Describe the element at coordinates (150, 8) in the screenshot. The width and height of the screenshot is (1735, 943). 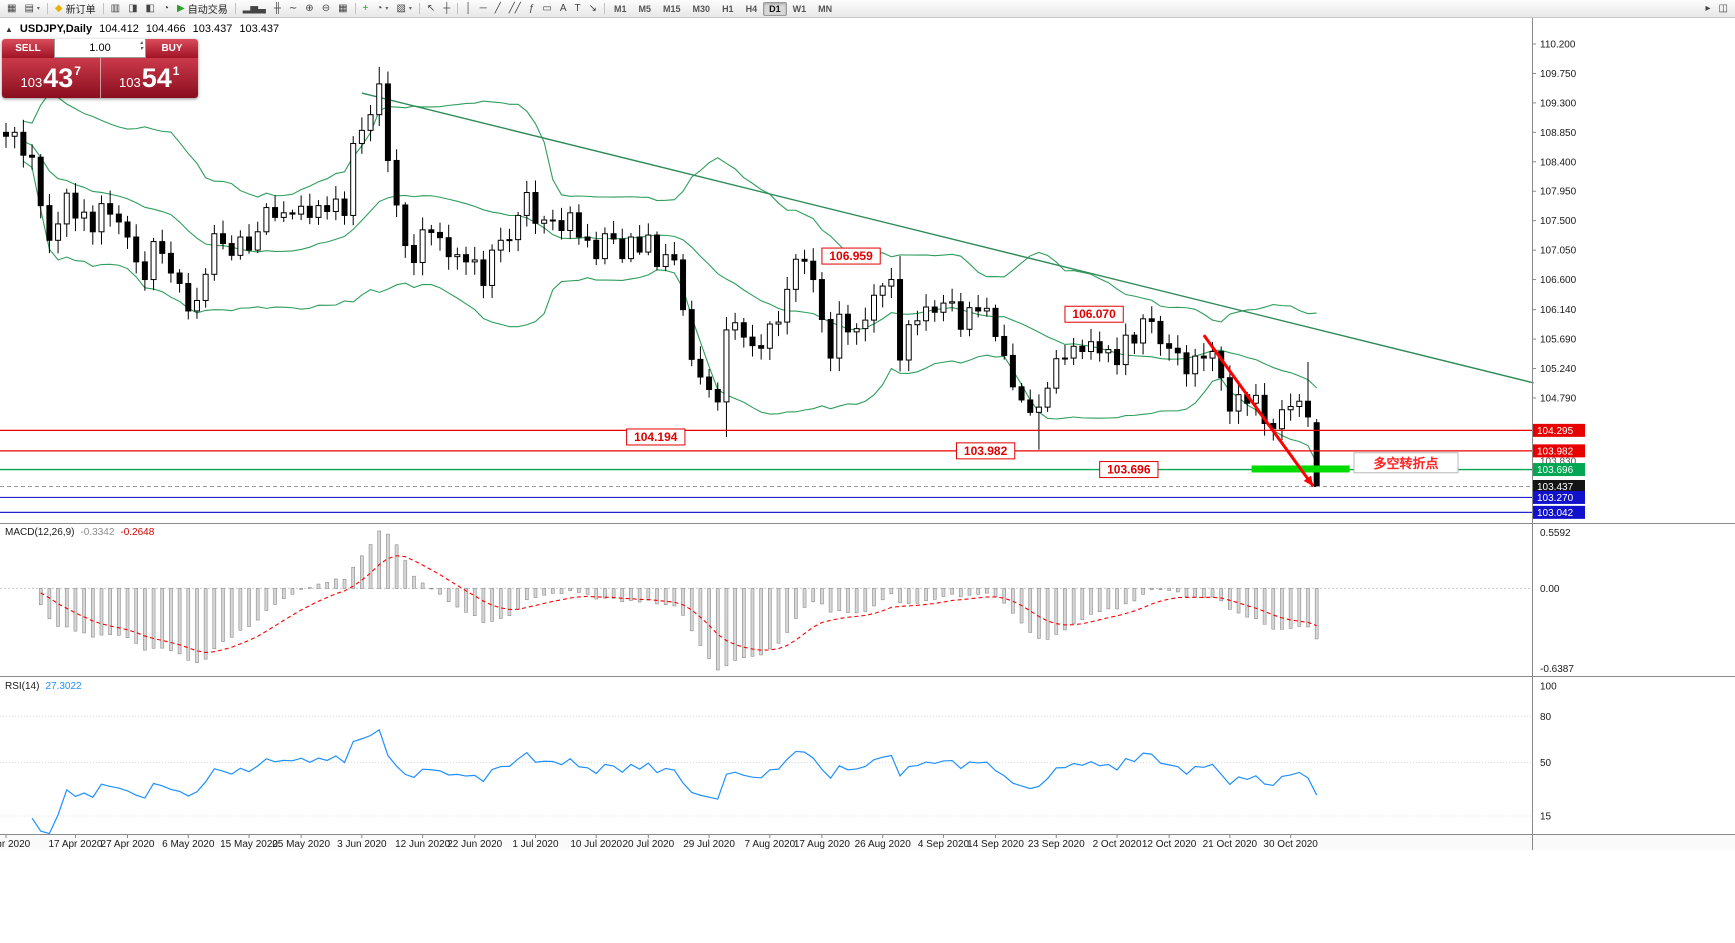
I see `toolbar-navigator-button: ◧` at that location.